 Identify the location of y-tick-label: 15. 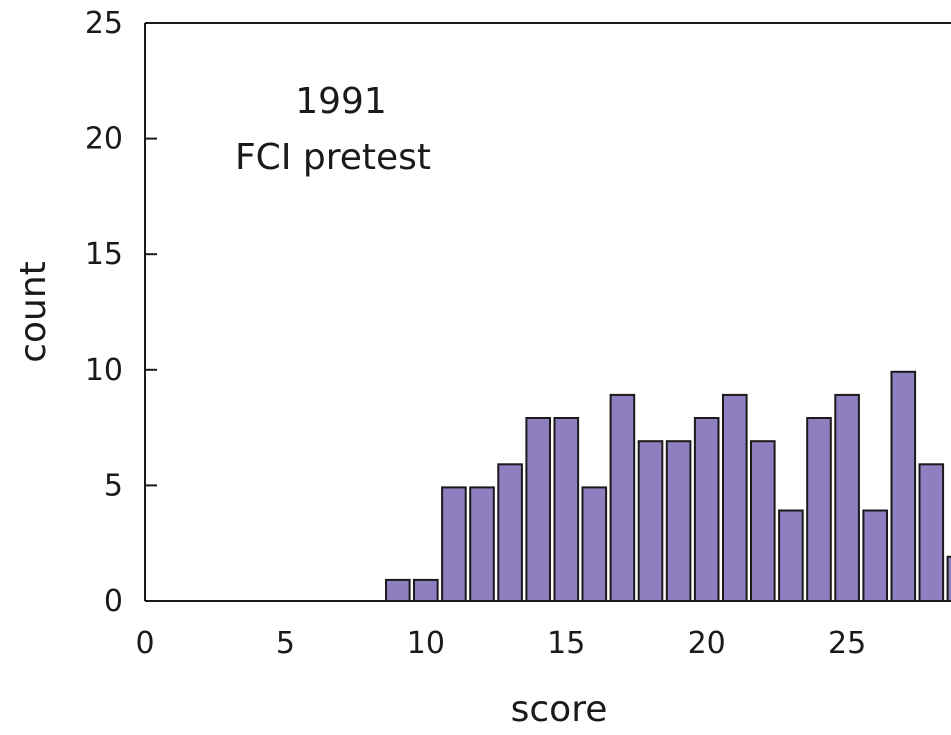
(104, 254).